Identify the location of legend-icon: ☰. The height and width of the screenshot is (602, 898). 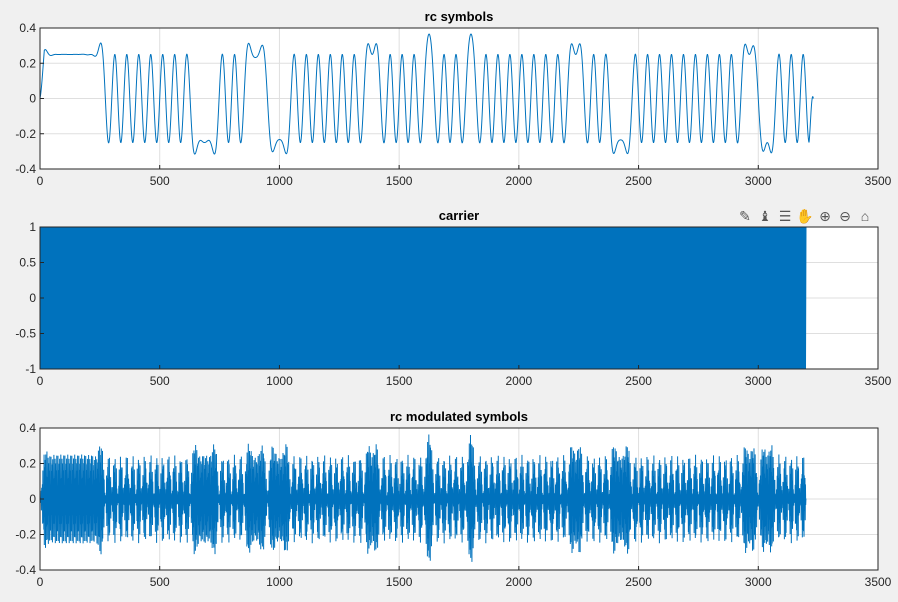
(785, 216).